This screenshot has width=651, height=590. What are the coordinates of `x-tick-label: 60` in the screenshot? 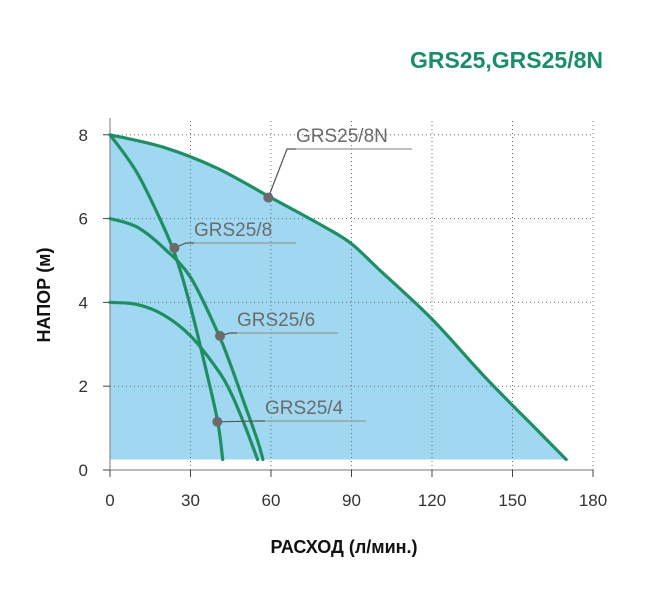 It's located at (271, 500).